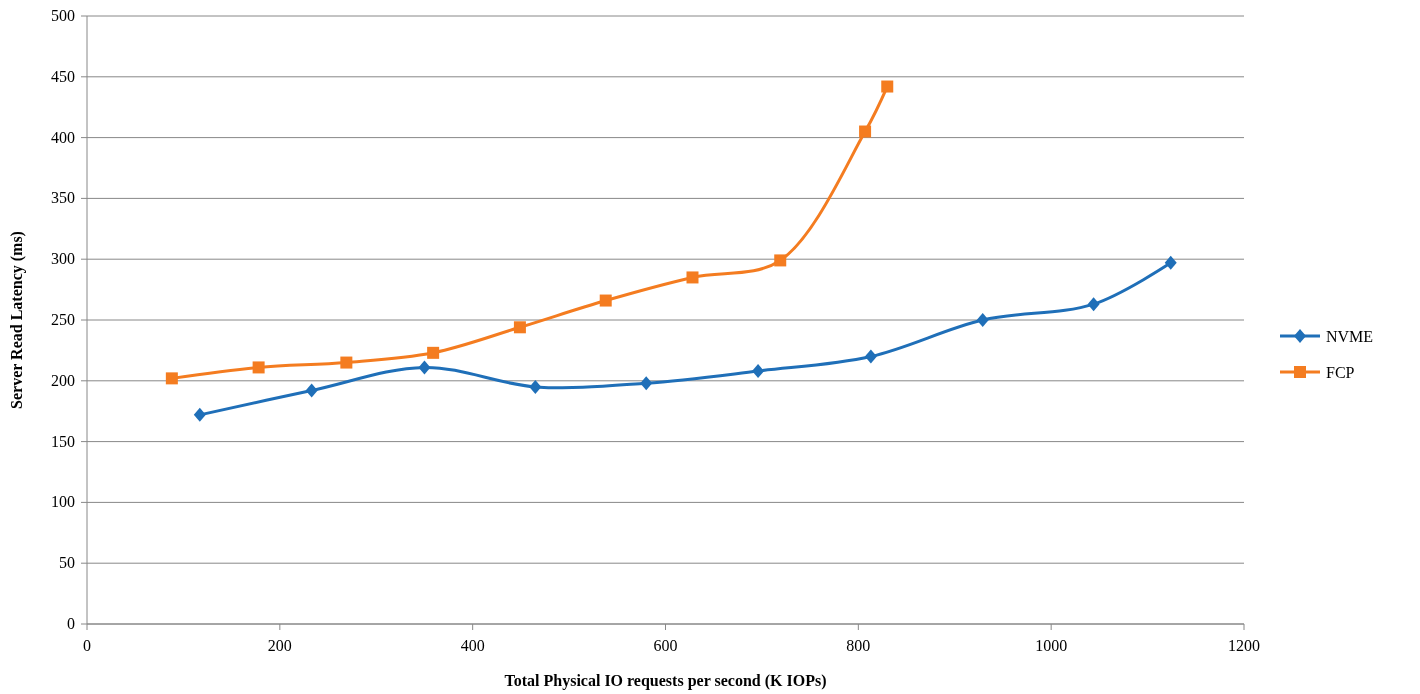 This screenshot has height=694, width=1420. I want to click on x-tick-label: 600, so click(665, 645).